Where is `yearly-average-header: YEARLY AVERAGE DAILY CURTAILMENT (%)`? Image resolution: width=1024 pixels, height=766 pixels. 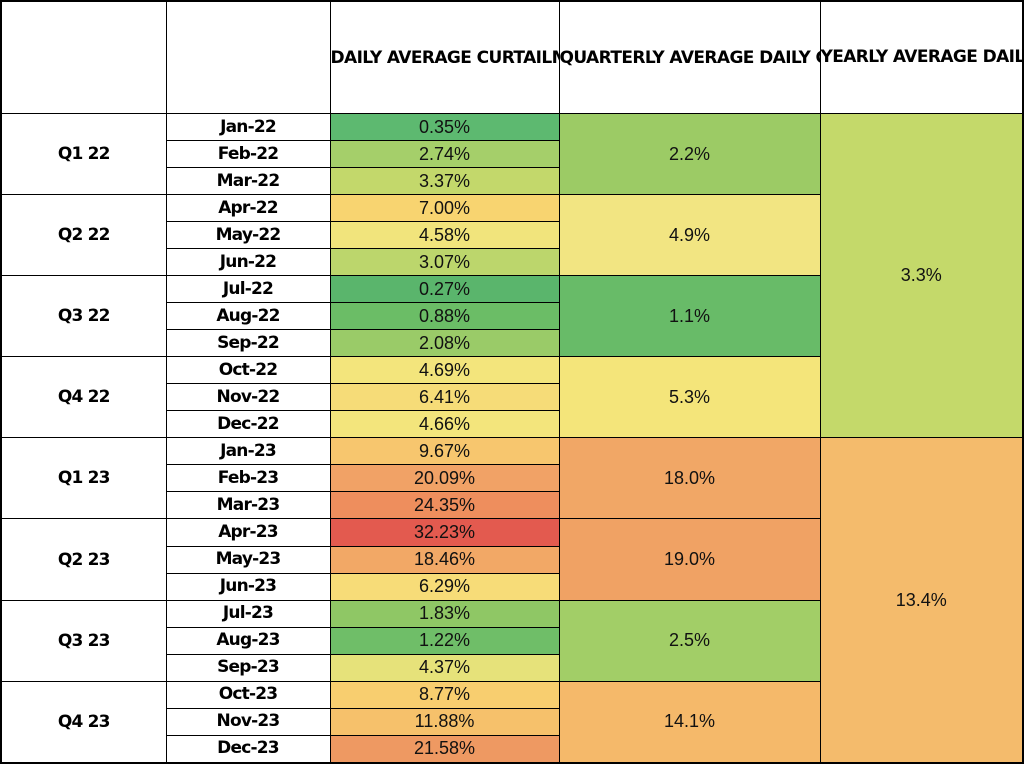 yearly-average-header: YEARLY AVERAGE DAILY CURTAILMENT (%) is located at coordinates (921, 57).